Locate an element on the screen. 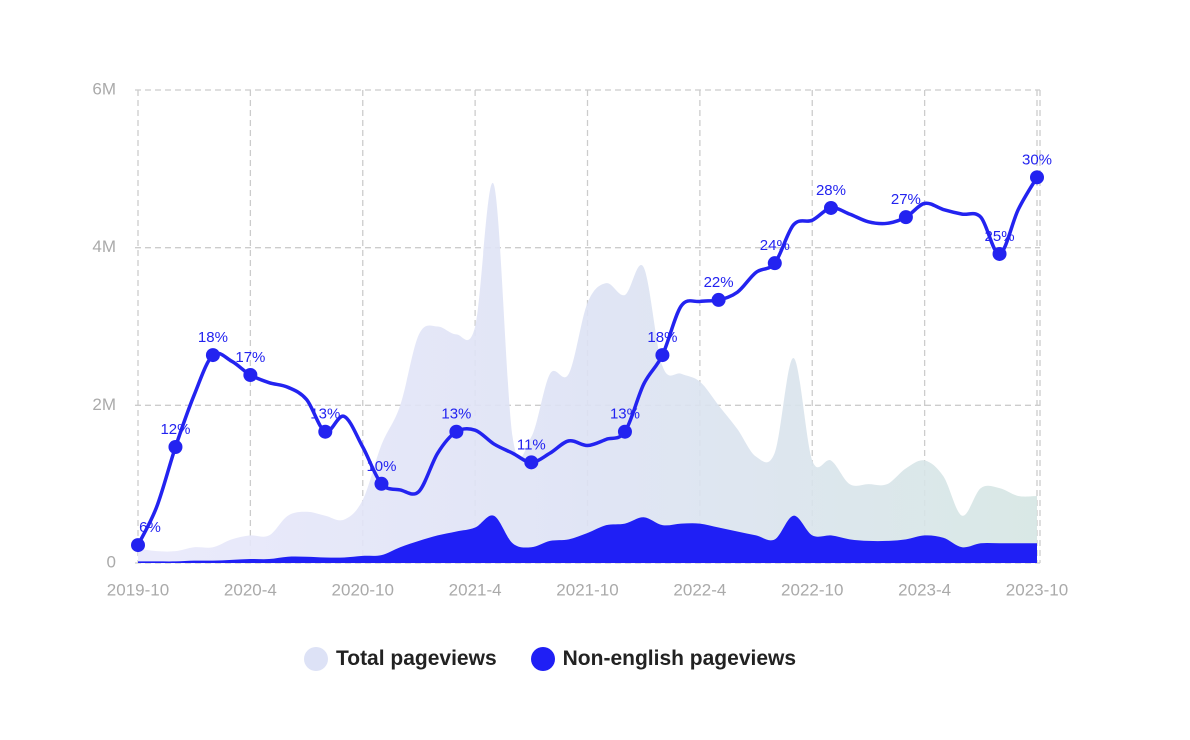 This screenshot has height=740, width=1190. data-label: 6% is located at coordinates (150, 527).